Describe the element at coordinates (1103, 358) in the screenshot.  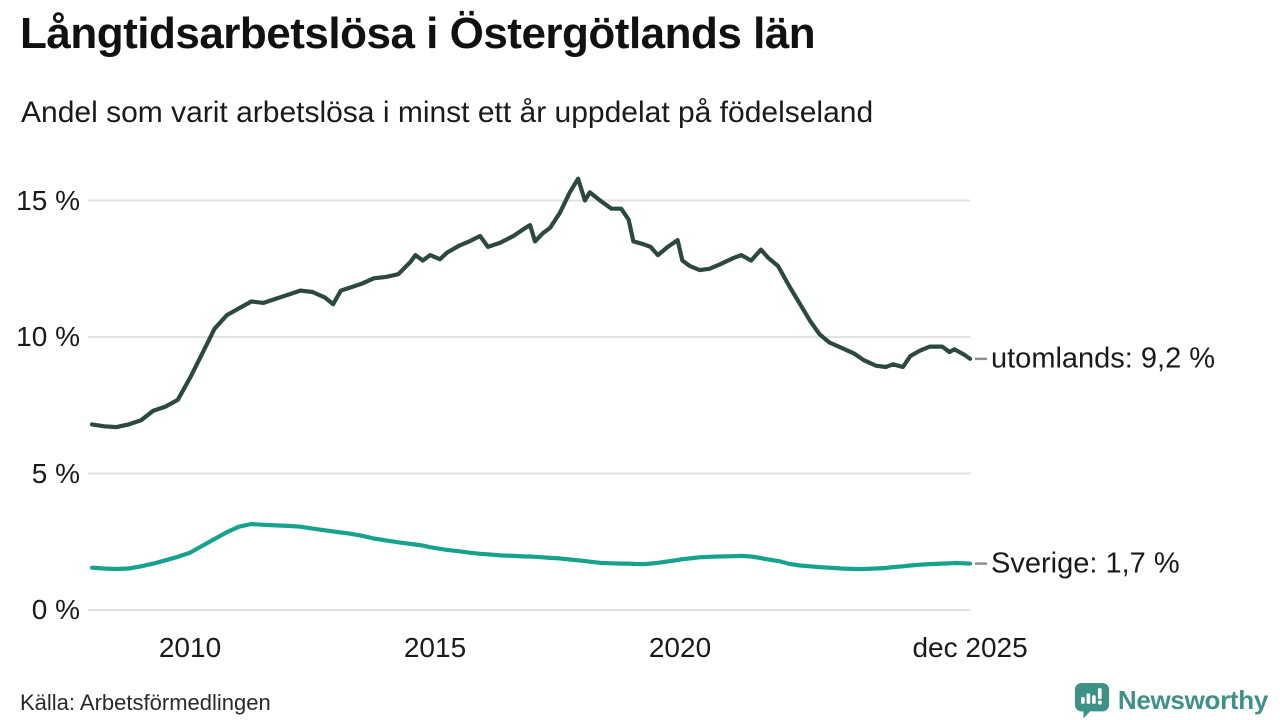
I see `series-end-label-utomlands: utomlands: 9,2 %` at that location.